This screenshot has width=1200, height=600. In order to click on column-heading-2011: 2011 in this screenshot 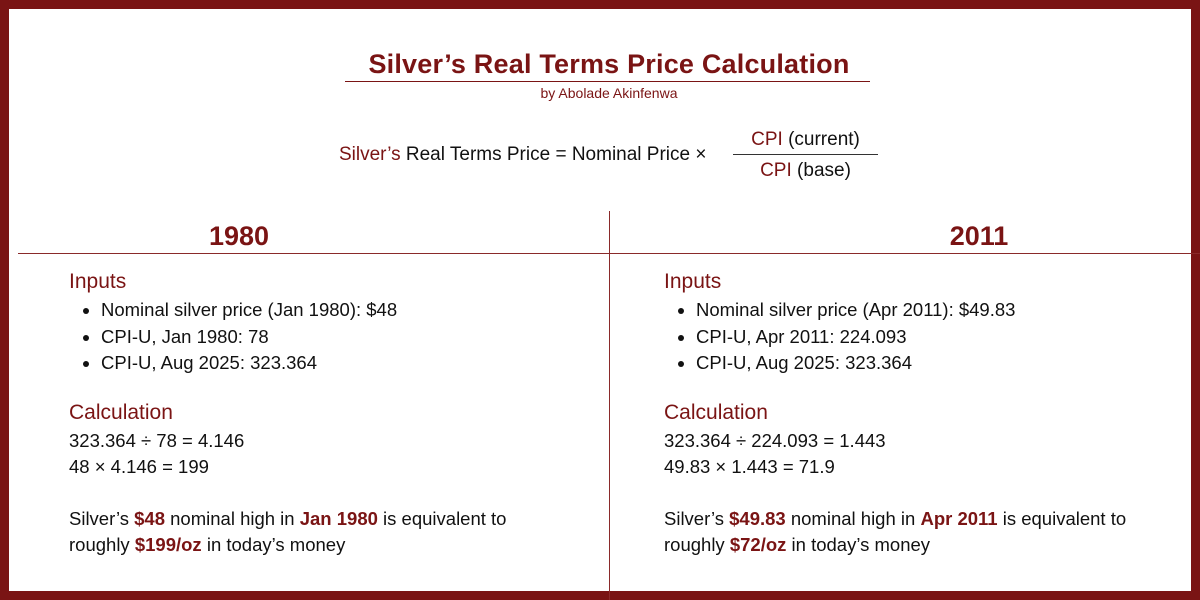, I will do `click(979, 236)`.